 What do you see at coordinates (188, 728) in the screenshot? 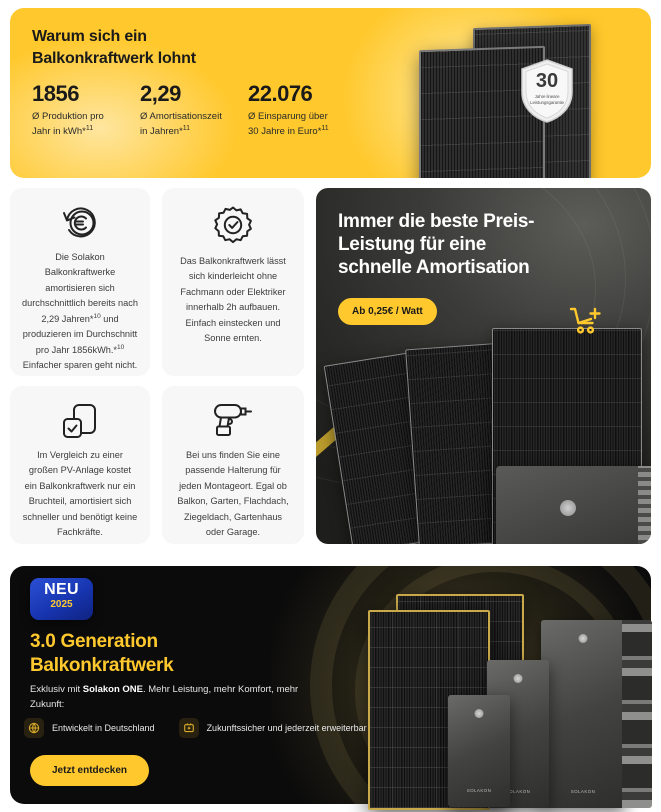
I see `expandable-battery-icon` at bounding box center [188, 728].